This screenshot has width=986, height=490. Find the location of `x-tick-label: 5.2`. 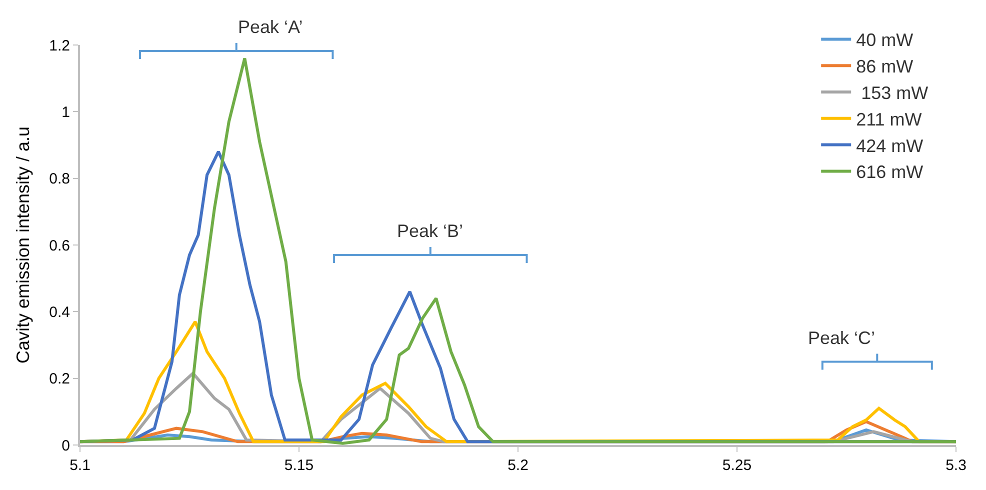

x-tick-label: 5.2 is located at coordinates (518, 465).